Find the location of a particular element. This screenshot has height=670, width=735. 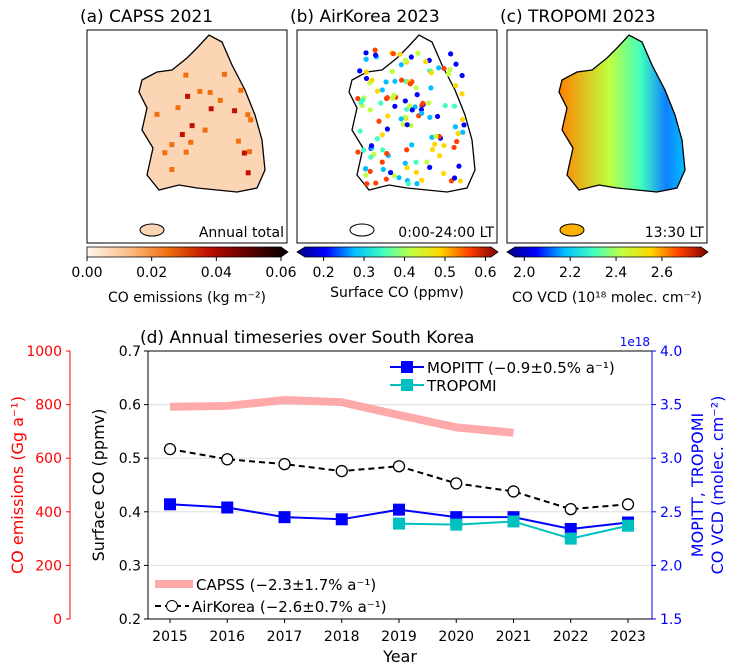

y-tick-label-left: 0.6 is located at coordinates (130, 406).